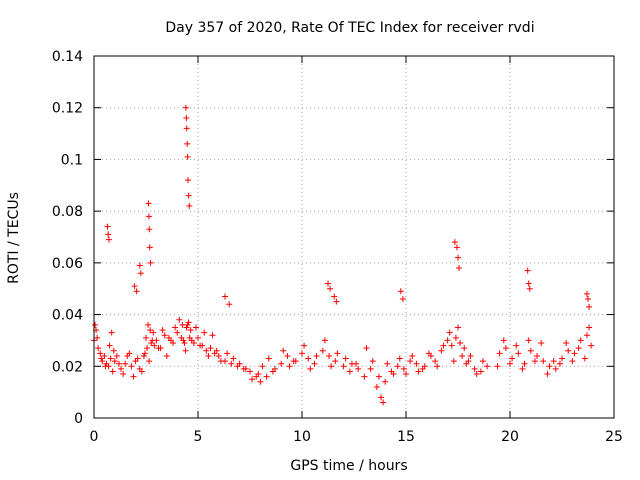  What do you see at coordinates (94, 437) in the screenshot?
I see `x-tick-label: 0` at bounding box center [94, 437].